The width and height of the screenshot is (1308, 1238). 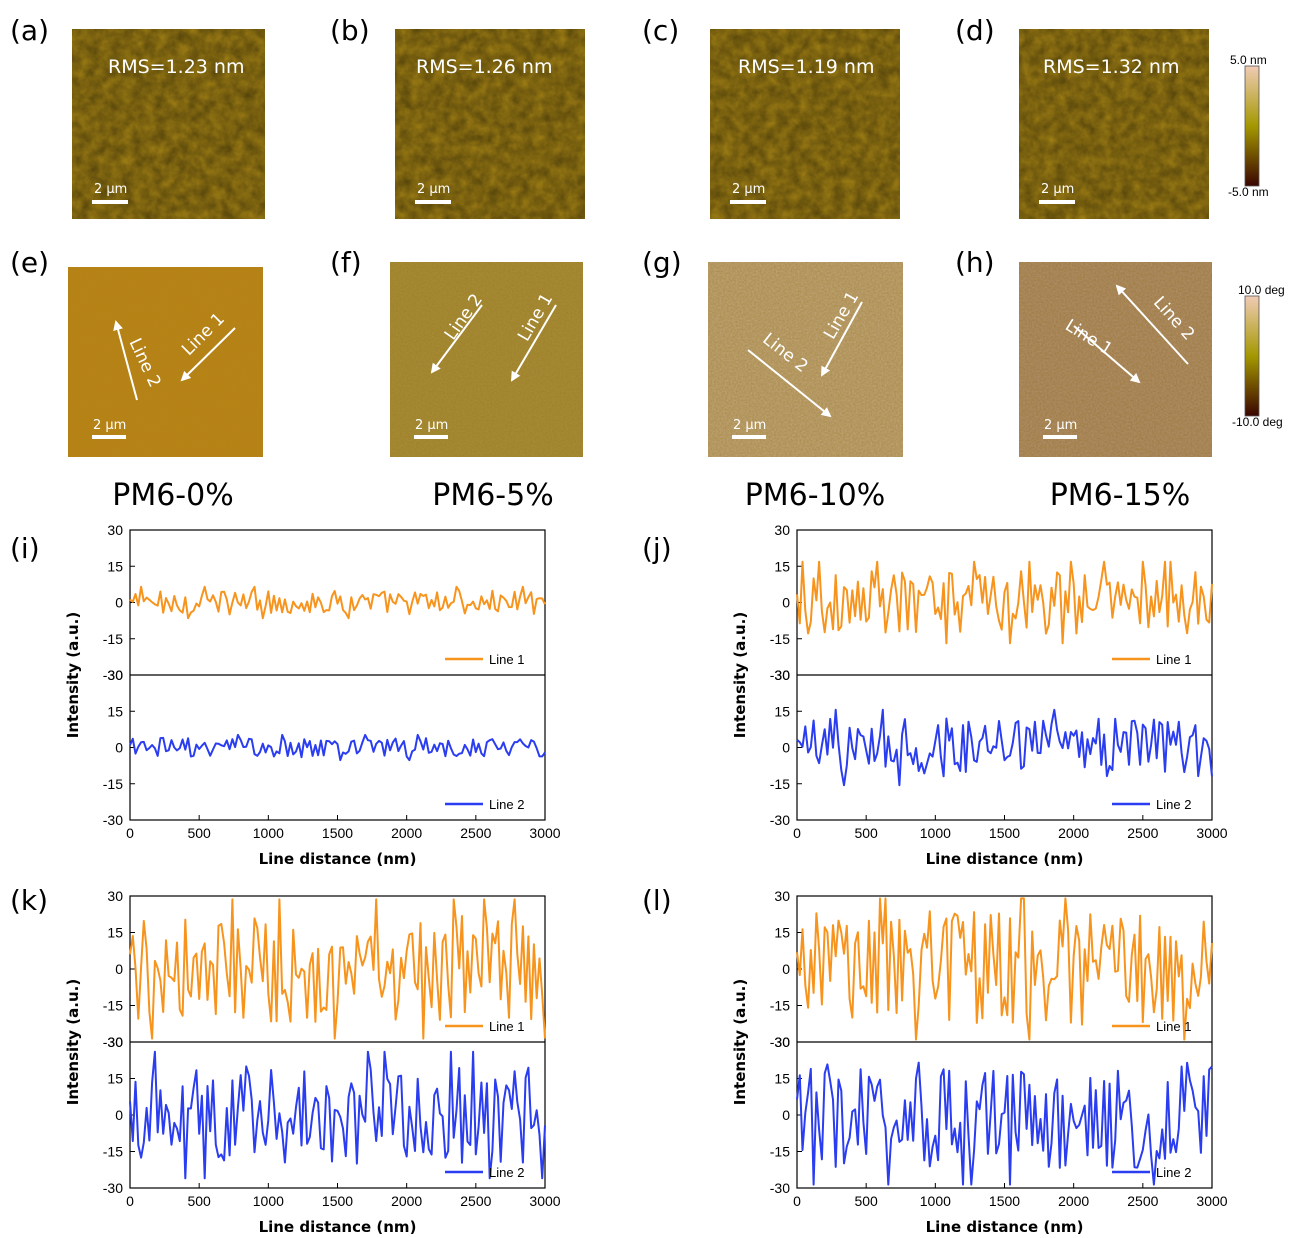 What do you see at coordinates (350, 30) in the screenshot?
I see `panel-label: (b)` at bounding box center [350, 30].